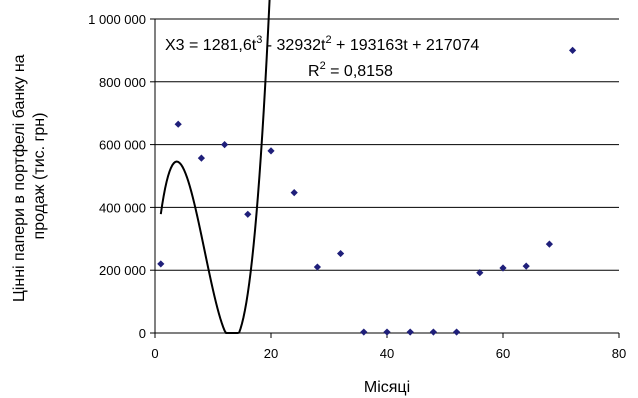 The height and width of the screenshot is (398, 638). Describe the element at coordinates (619, 353) in the screenshot. I see `x-tick-label: 80` at that location.